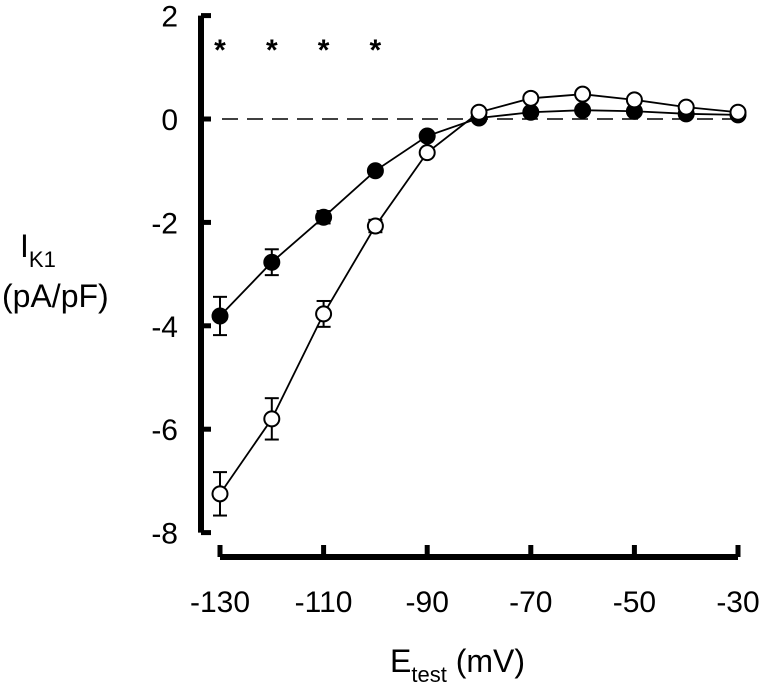  I want to click on x-tick-label: -110, so click(324, 602).